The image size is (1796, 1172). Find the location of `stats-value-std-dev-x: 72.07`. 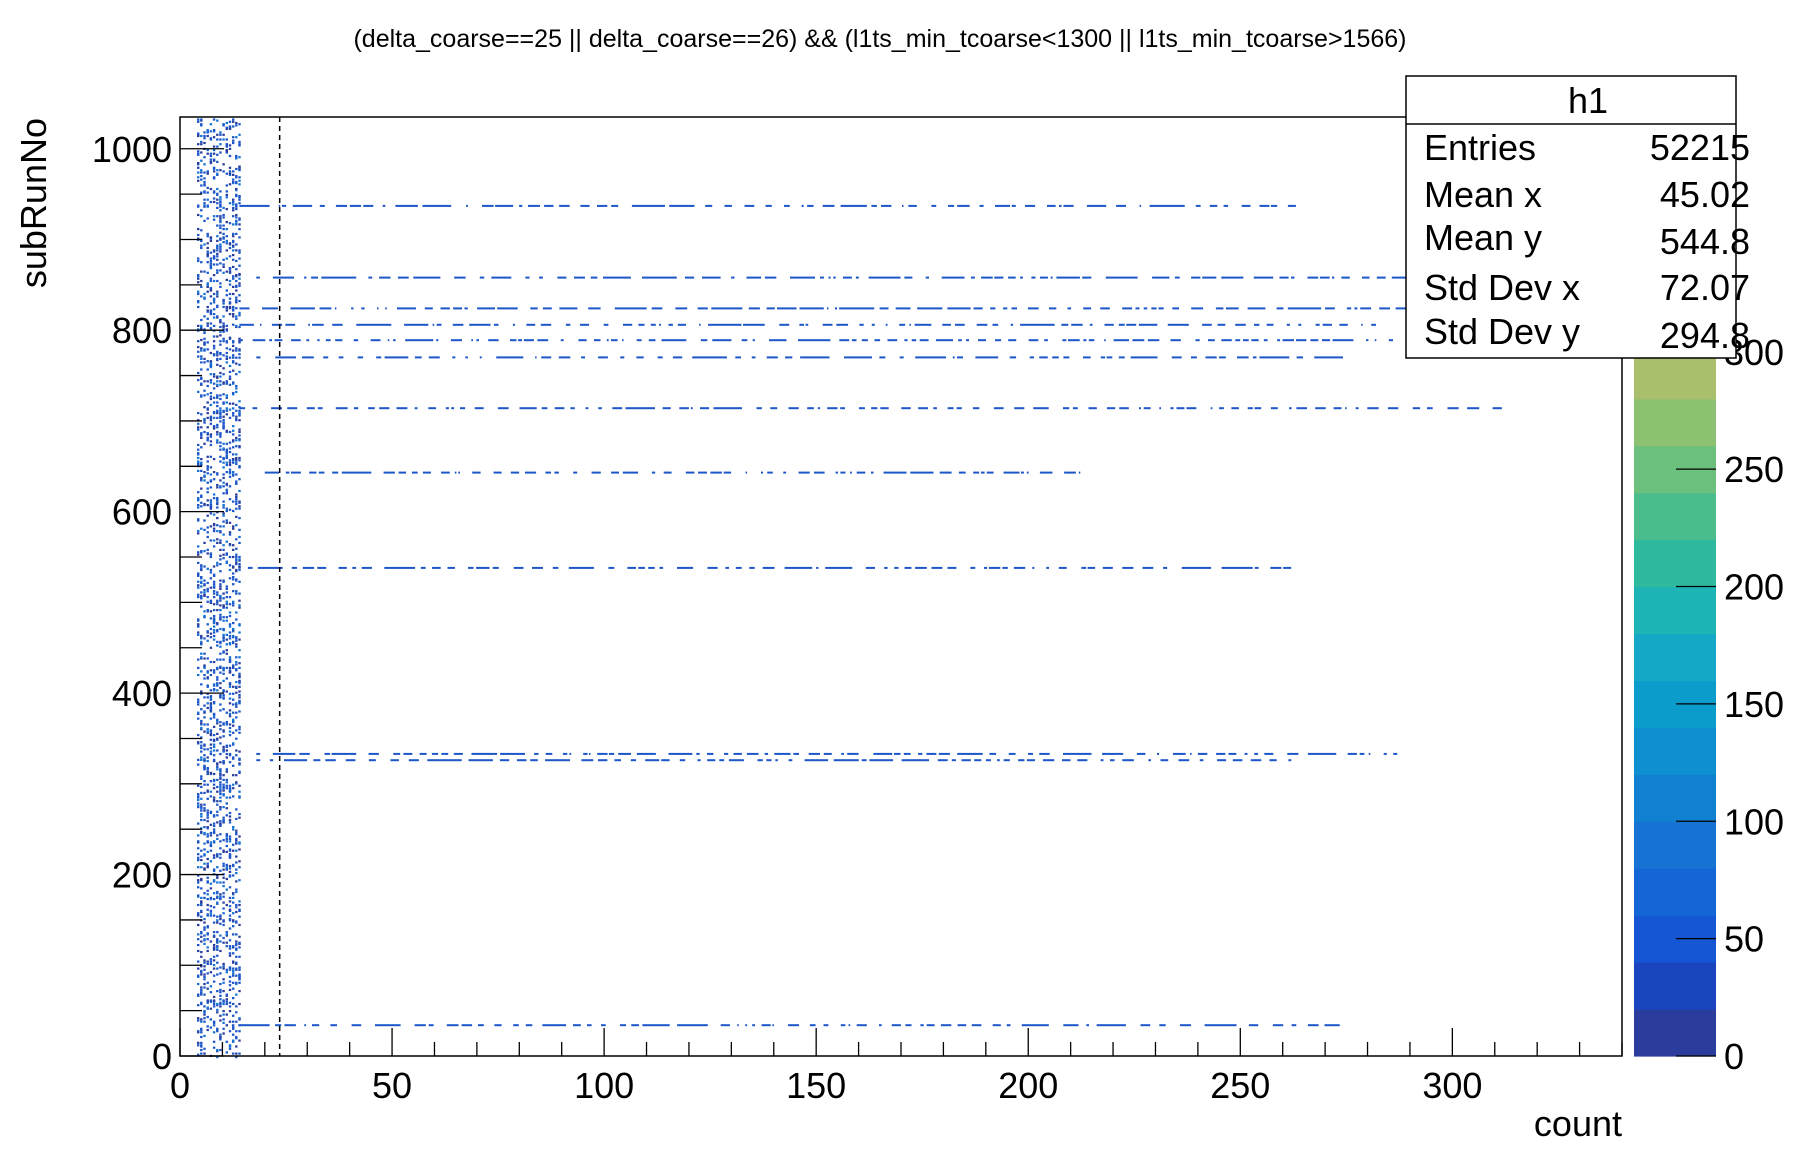

stats-value-std-dev-x: 72.07 is located at coordinates (1705, 287).